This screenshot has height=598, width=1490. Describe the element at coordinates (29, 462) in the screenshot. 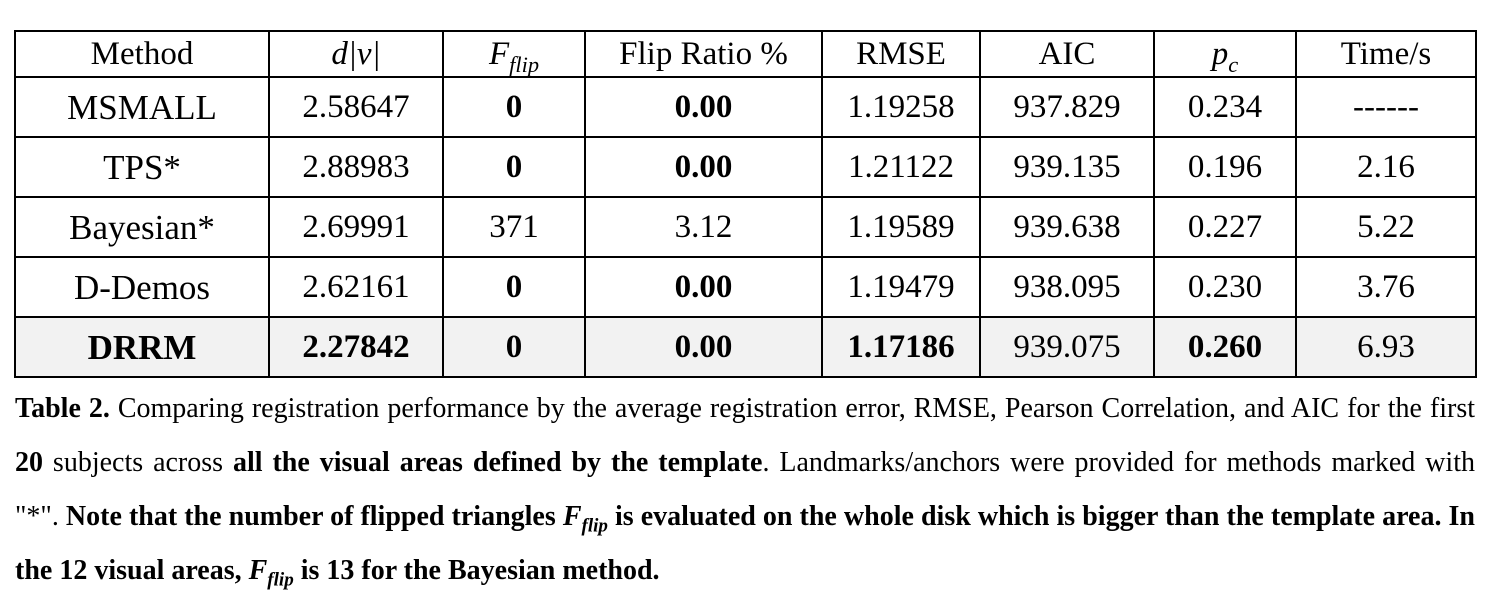

I see `caption-bold-1: 20` at that location.